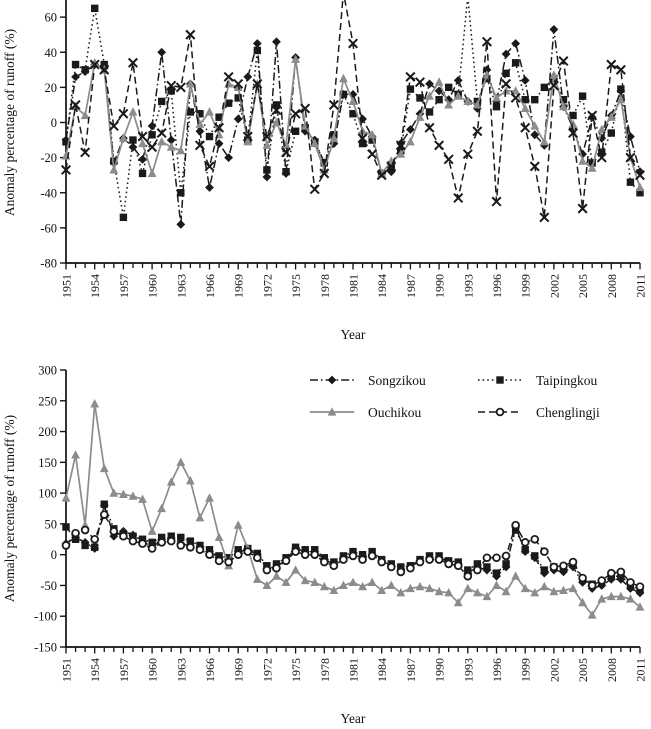 Image resolution: width=651 pixels, height=729 pixels. I want to click on x-tick-label: 1981, so click(354, 670).